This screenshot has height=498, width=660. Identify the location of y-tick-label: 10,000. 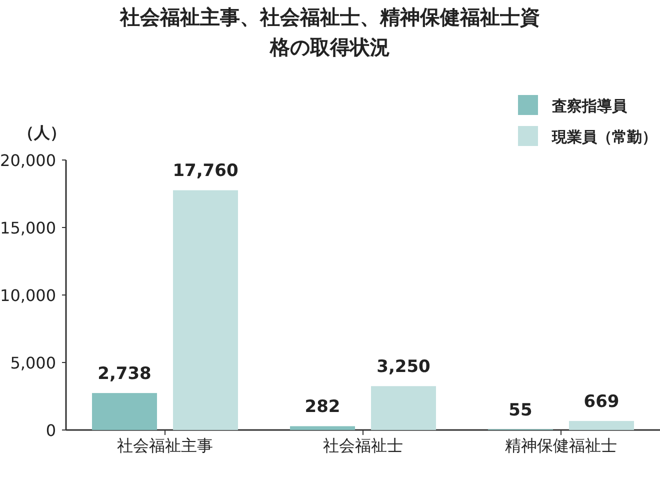
(28, 295).